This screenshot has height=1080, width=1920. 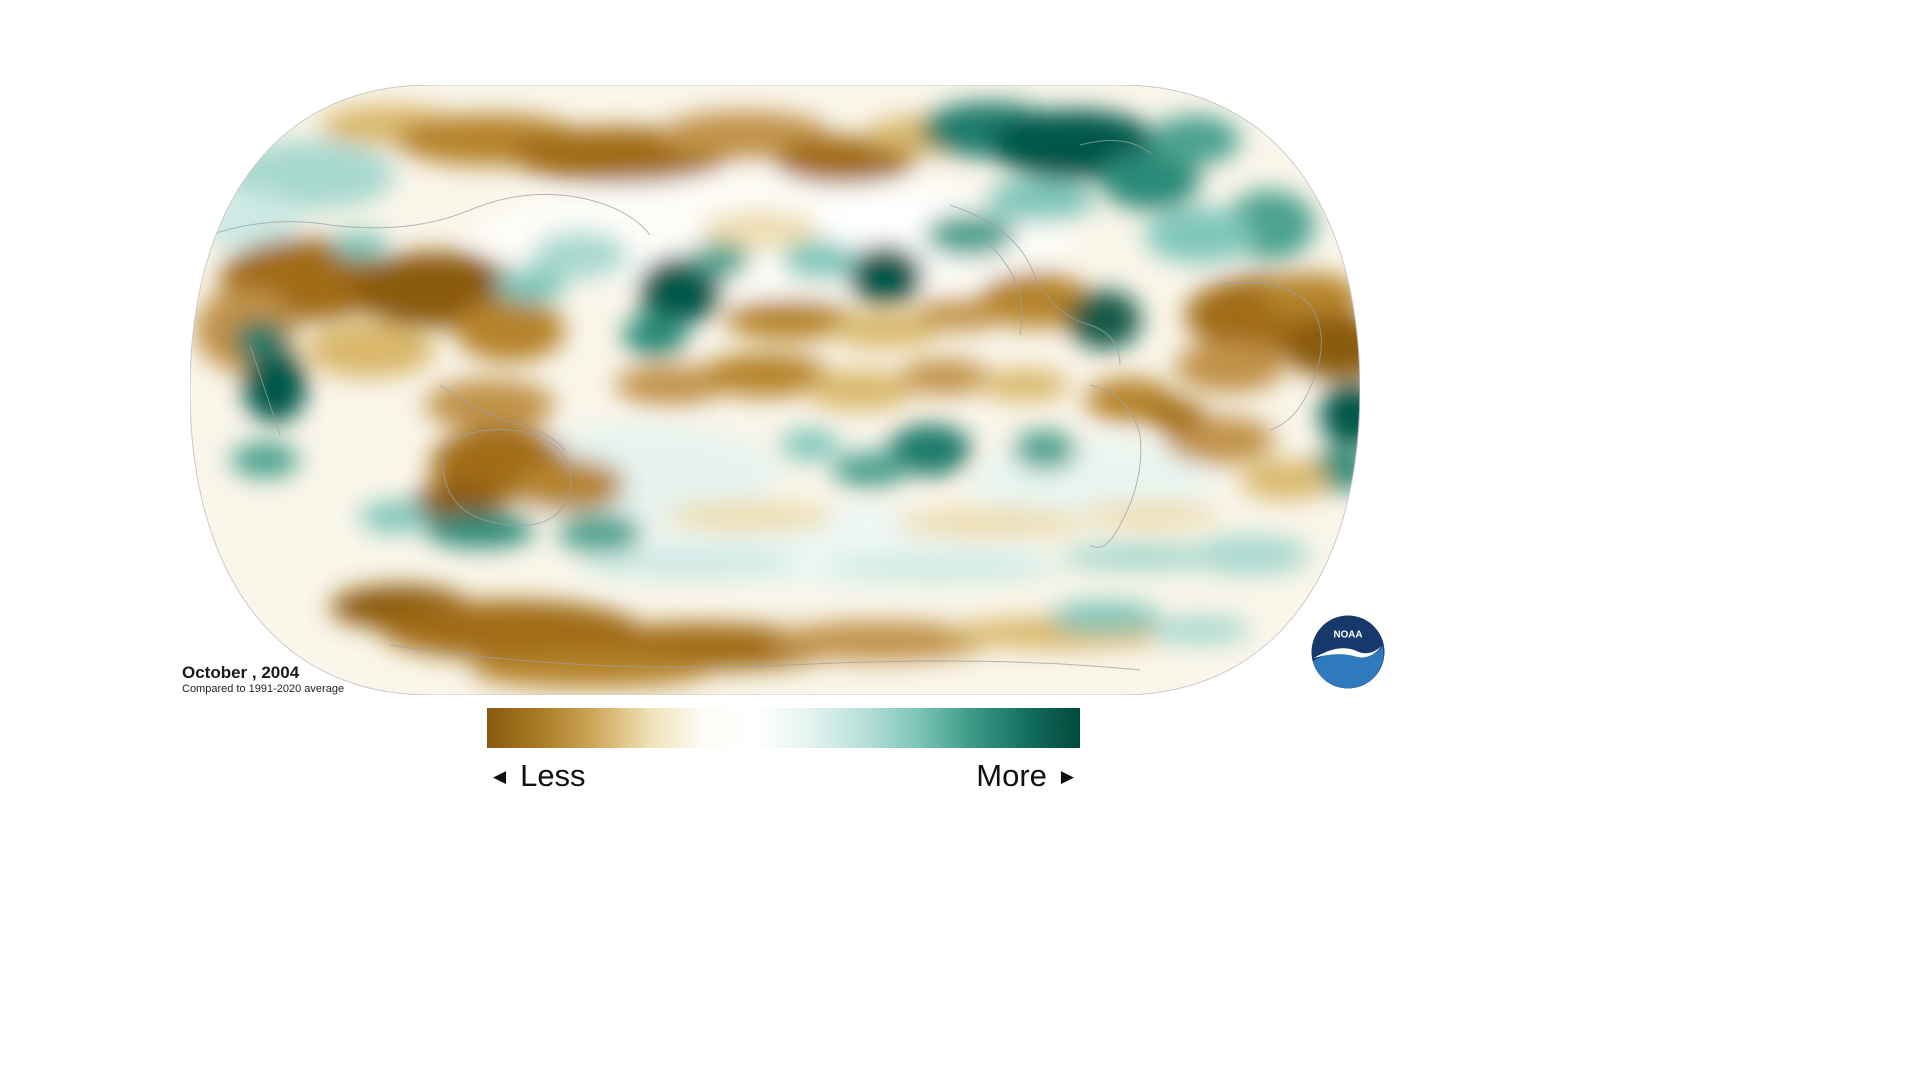 I want to click on noaa-bird-icon, so click(x=1348, y=652).